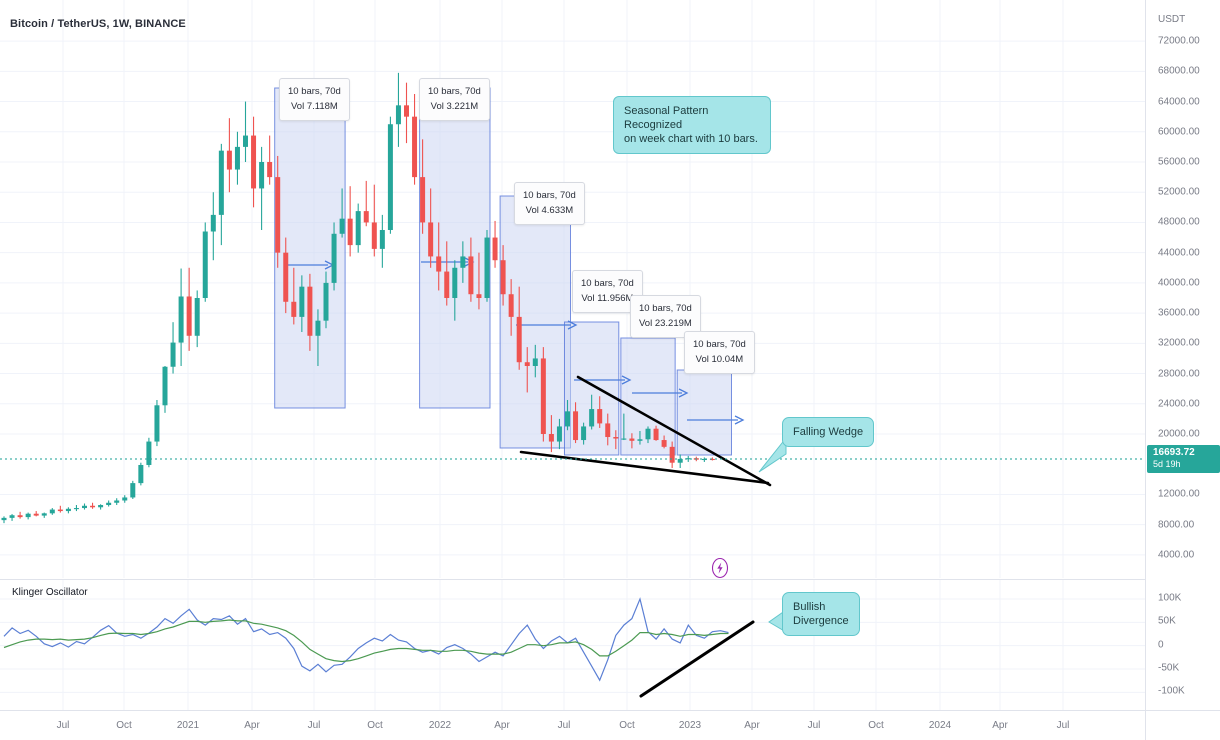 This screenshot has height=740, width=1220. What do you see at coordinates (1179, 192) in the screenshot?
I see `price-axis-tick: 52000.00` at bounding box center [1179, 192].